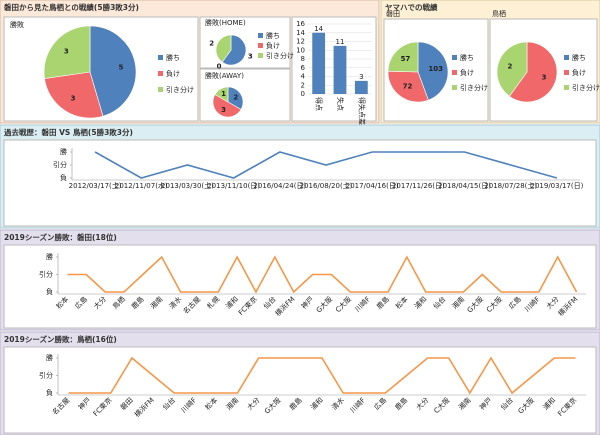 This screenshot has height=435, width=600. Describe the element at coordinates (303, 59) in the screenshot. I see `y-tick-label: 8` at that location.